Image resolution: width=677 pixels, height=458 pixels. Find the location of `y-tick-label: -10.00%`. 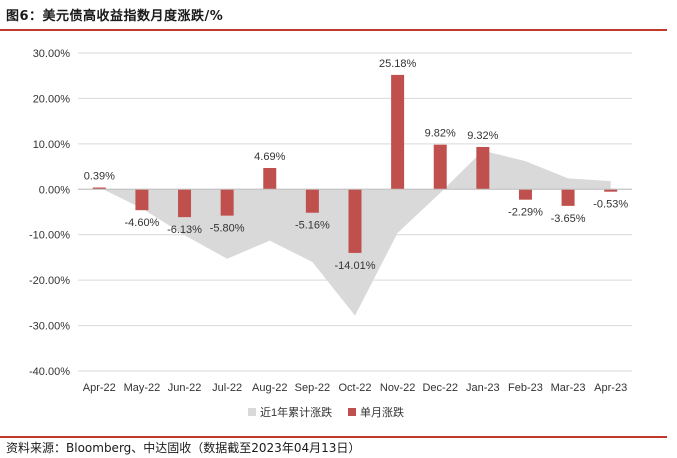

y-tick-label: -10.00% is located at coordinates (49, 236).